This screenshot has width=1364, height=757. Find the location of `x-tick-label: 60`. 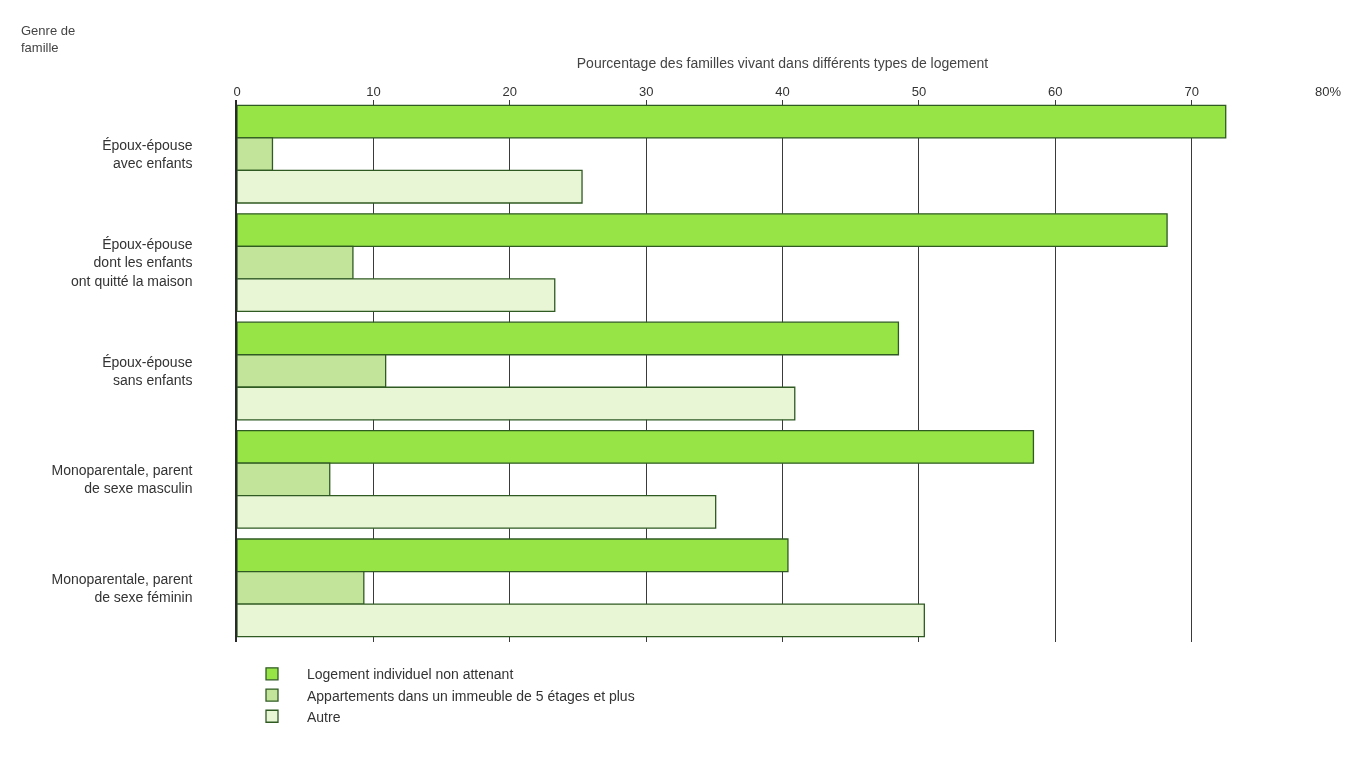

x-tick-label: 60 is located at coordinates (1055, 92).